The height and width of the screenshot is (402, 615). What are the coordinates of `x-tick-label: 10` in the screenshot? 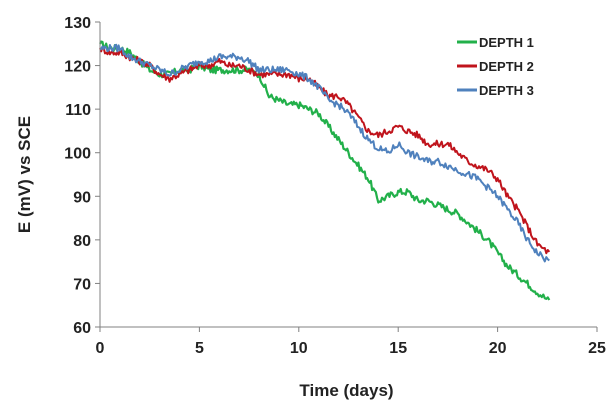 It's located at (299, 348).